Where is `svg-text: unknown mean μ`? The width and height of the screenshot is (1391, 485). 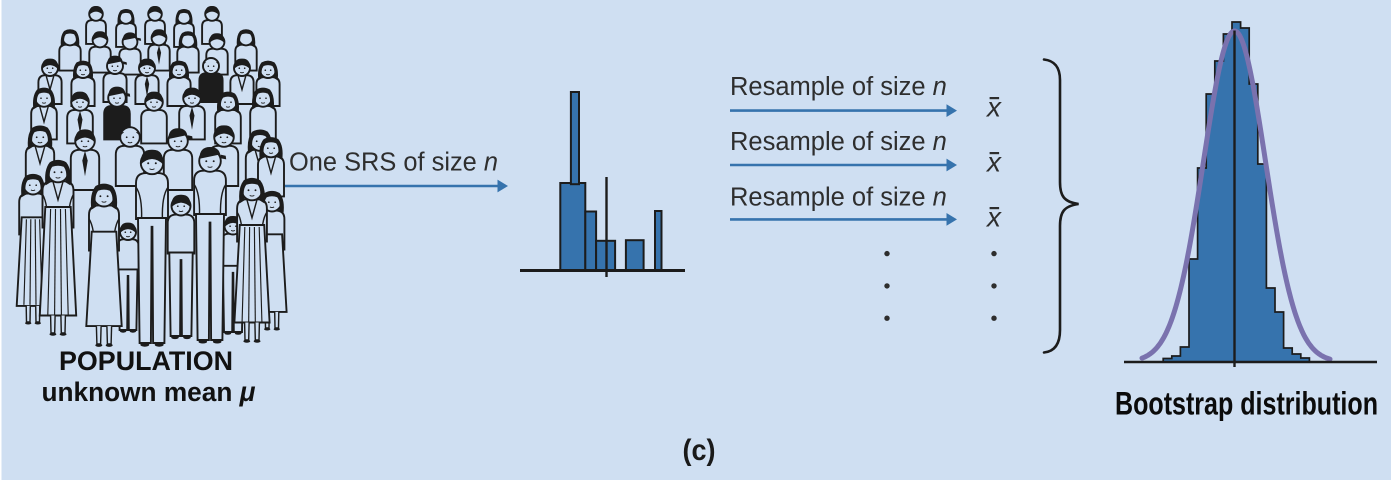
svg-text: unknown mean μ is located at coordinates (149, 392).